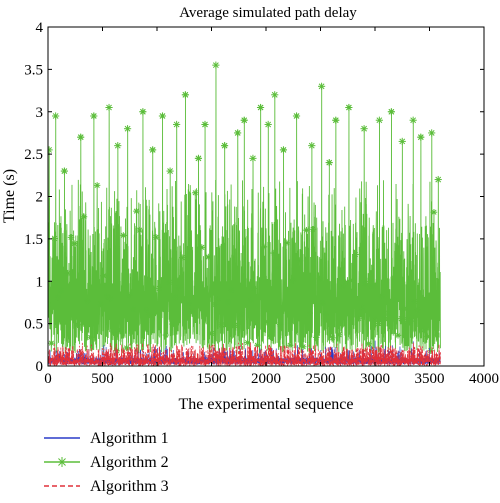  What do you see at coordinates (106, 486) in the screenshot?
I see `legend-item: Algorithm 3` at bounding box center [106, 486].